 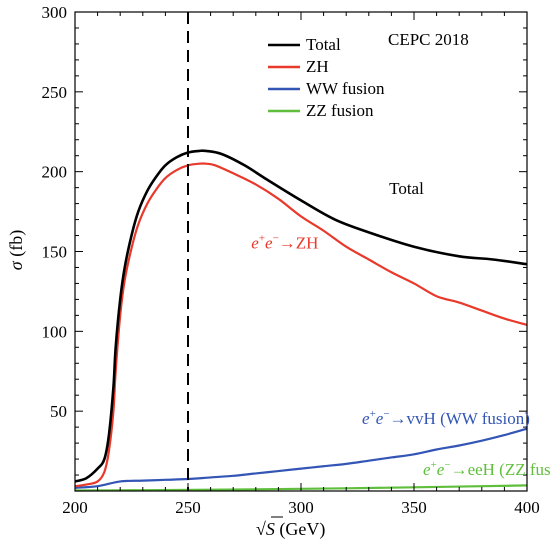 I want to click on y-tick-label: 100, so click(x=55, y=331).